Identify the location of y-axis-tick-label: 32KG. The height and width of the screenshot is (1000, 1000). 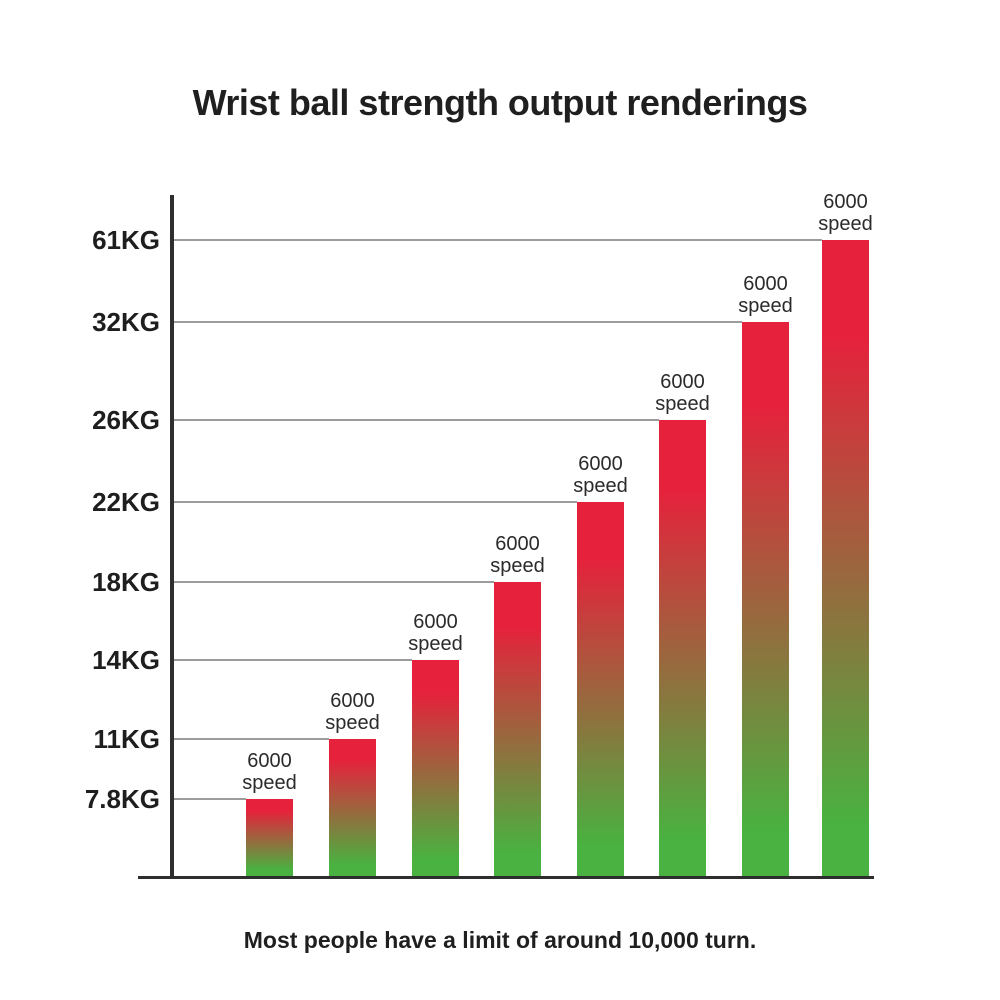
(126, 322).